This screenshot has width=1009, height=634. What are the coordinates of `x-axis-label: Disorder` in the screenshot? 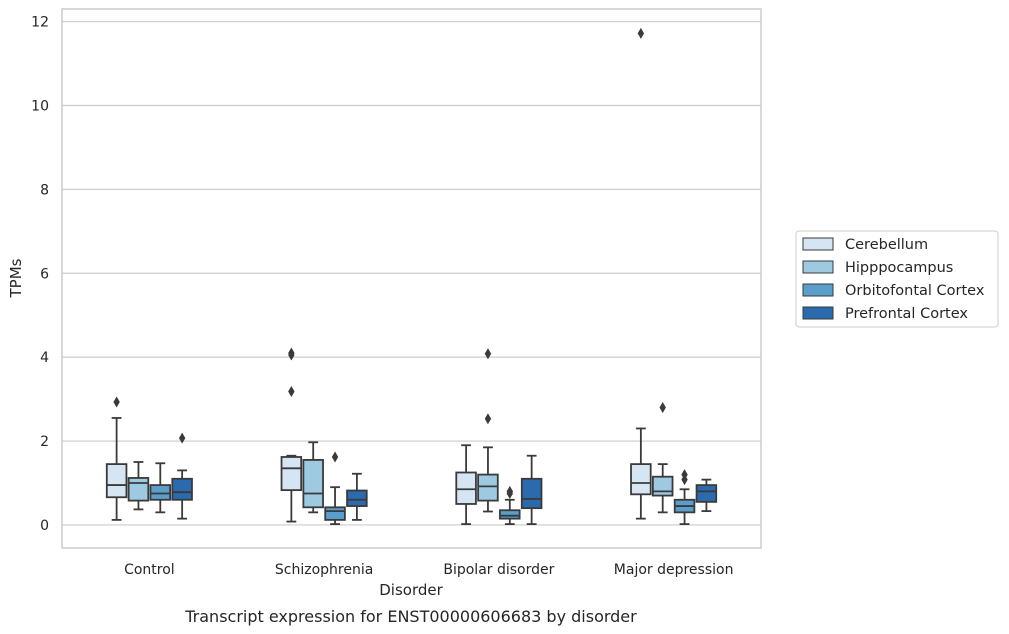 It's located at (411, 590).